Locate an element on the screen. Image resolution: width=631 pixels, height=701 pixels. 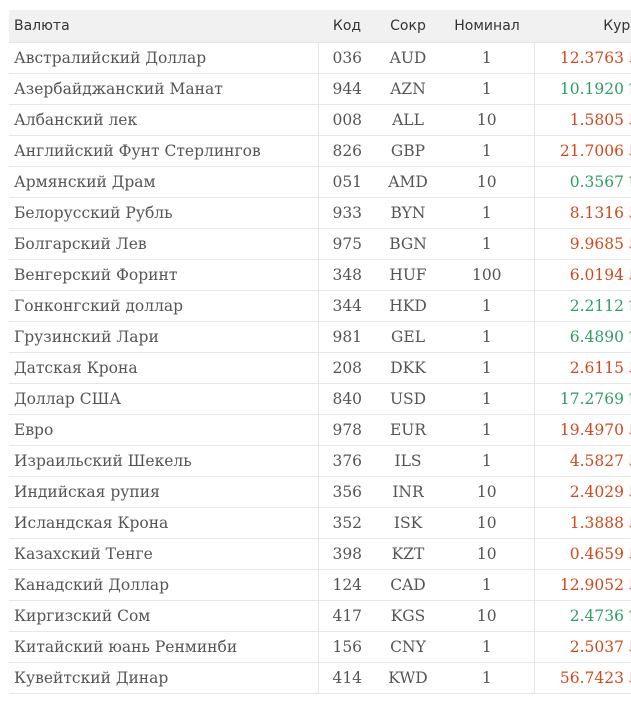
currency-name-cell: Кувейтский Динар is located at coordinates (163, 678).